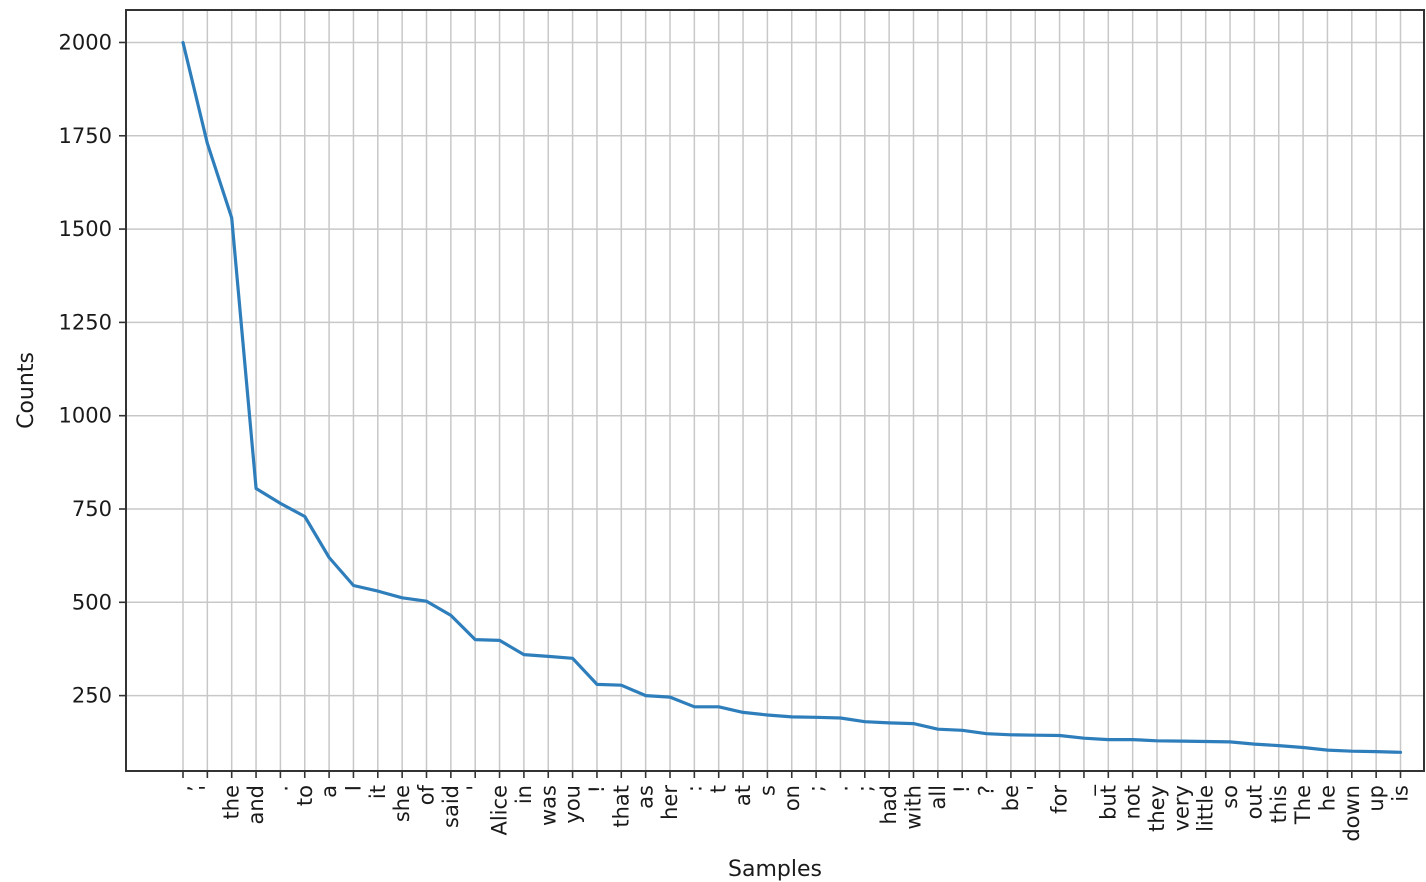  Describe the element at coordinates (1060, 799) in the screenshot. I see `x-tick-label: for` at that location.